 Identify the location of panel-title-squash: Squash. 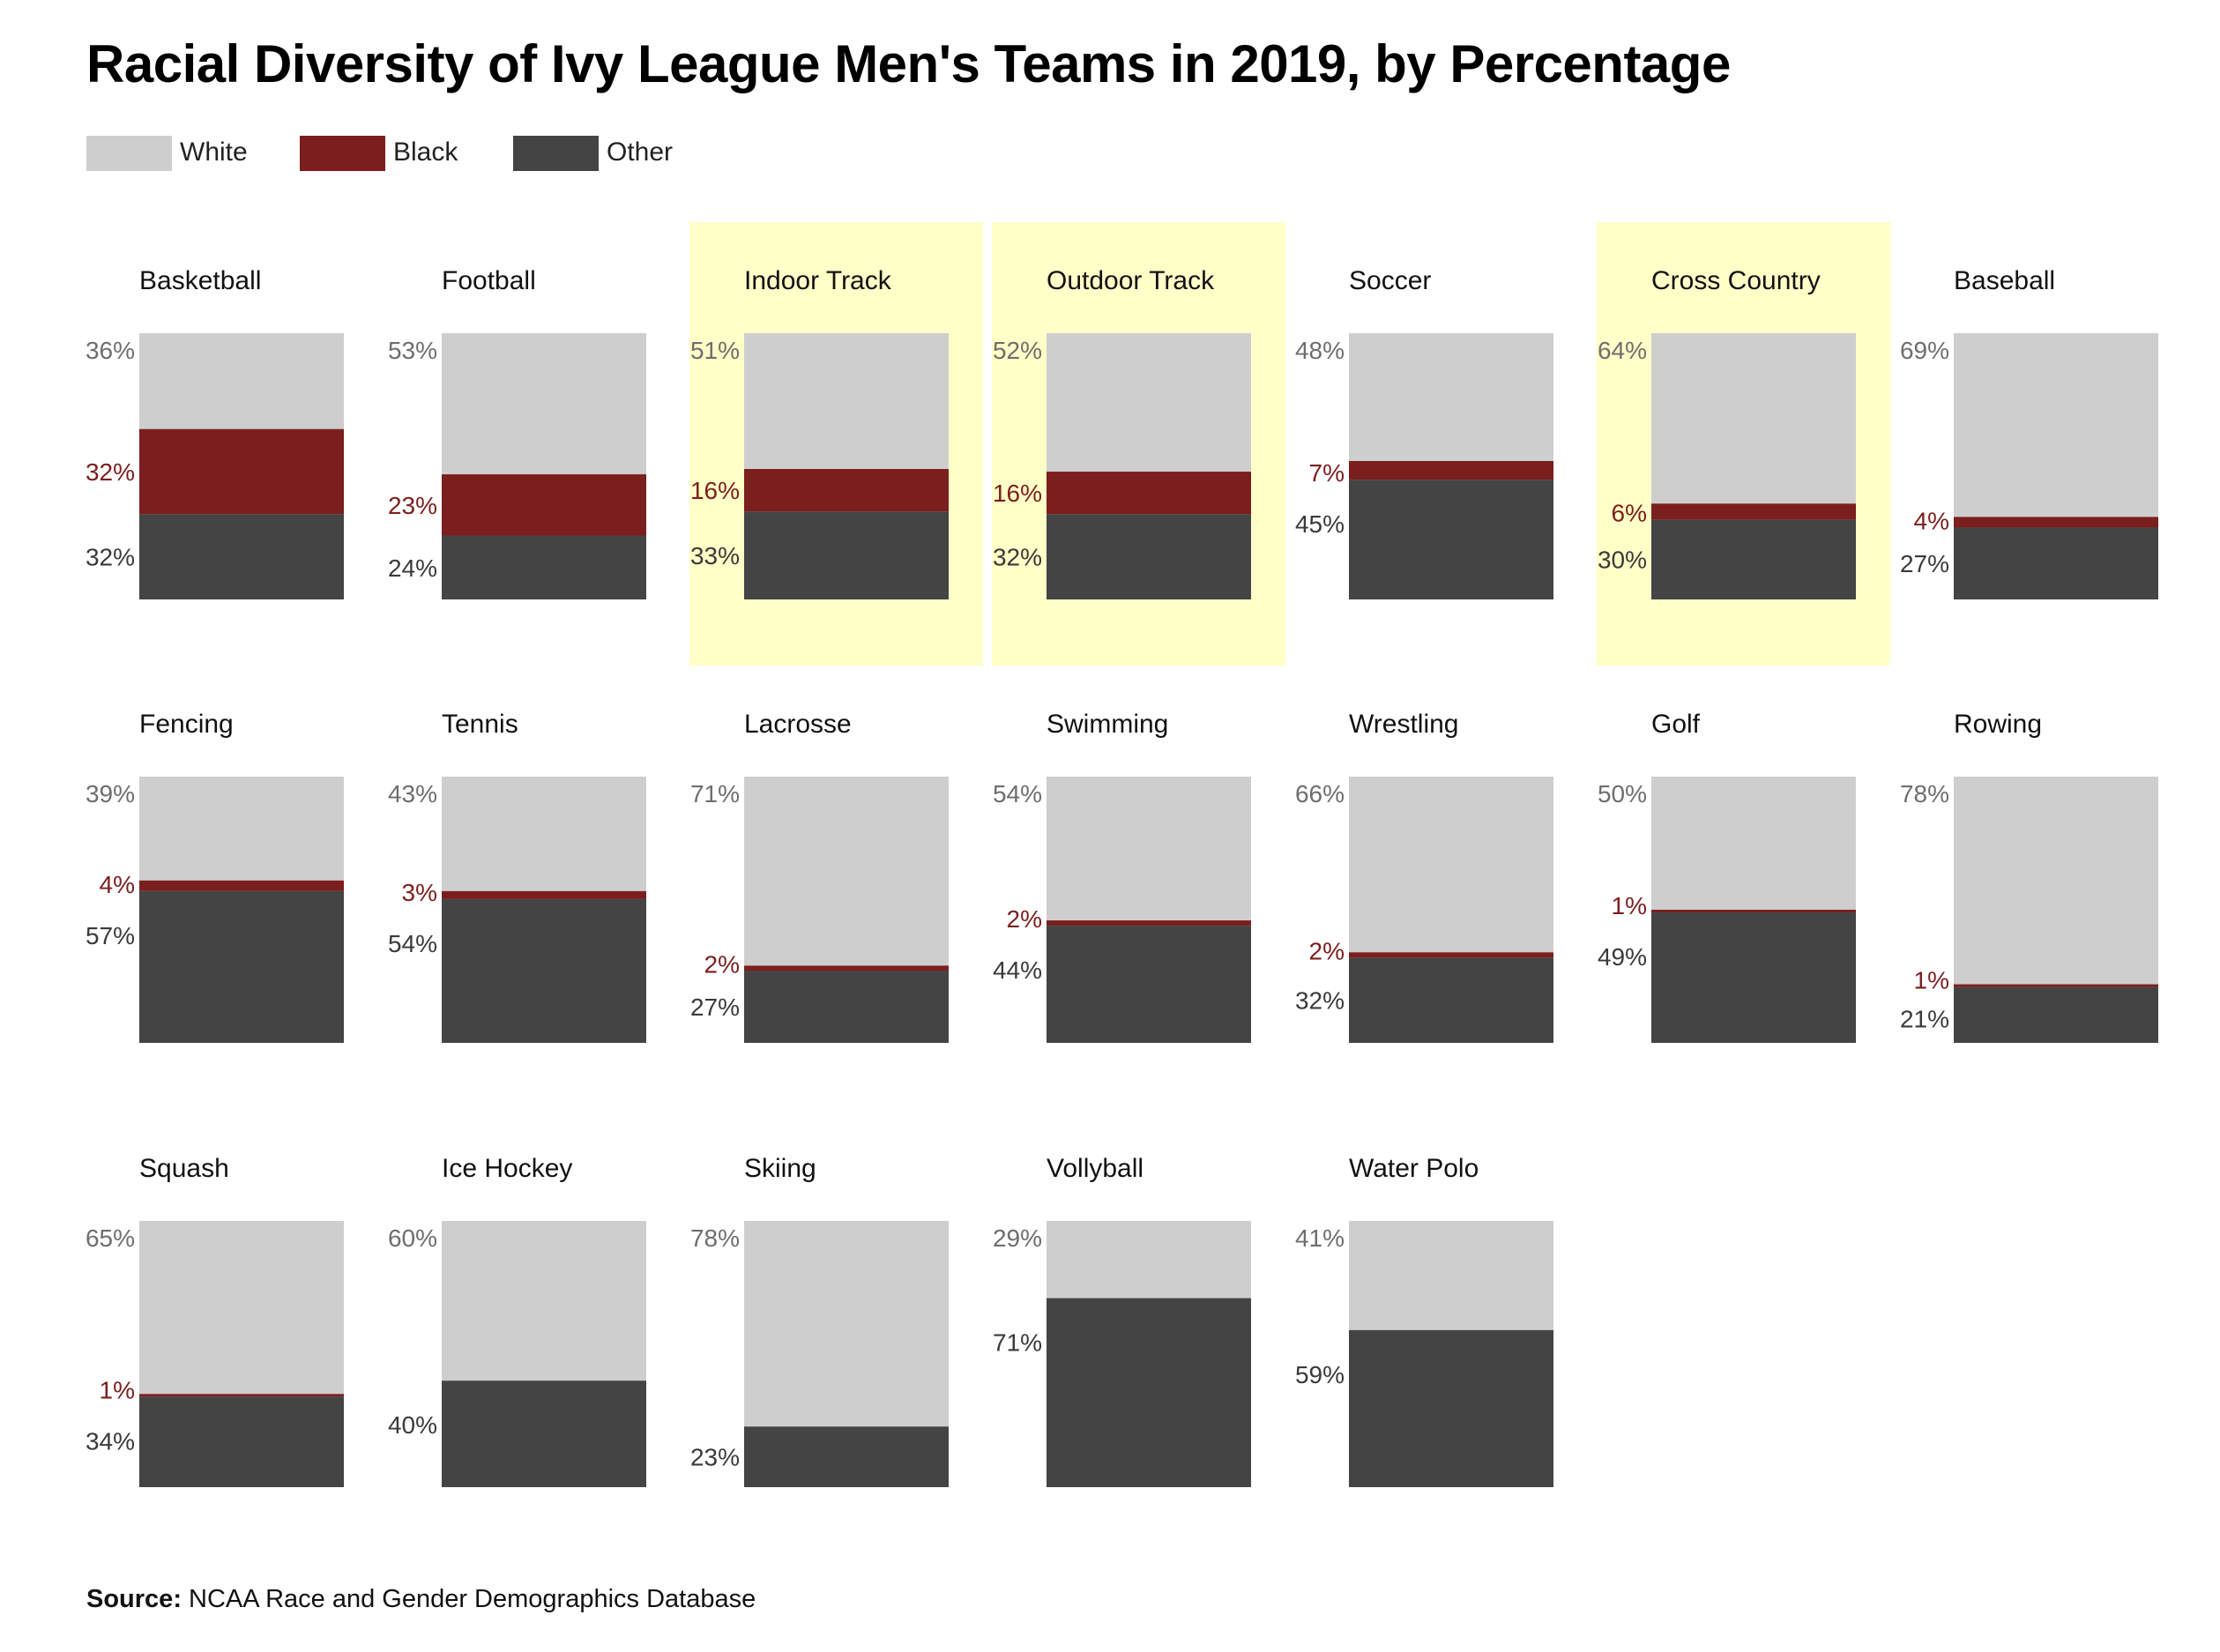
(184, 1168).